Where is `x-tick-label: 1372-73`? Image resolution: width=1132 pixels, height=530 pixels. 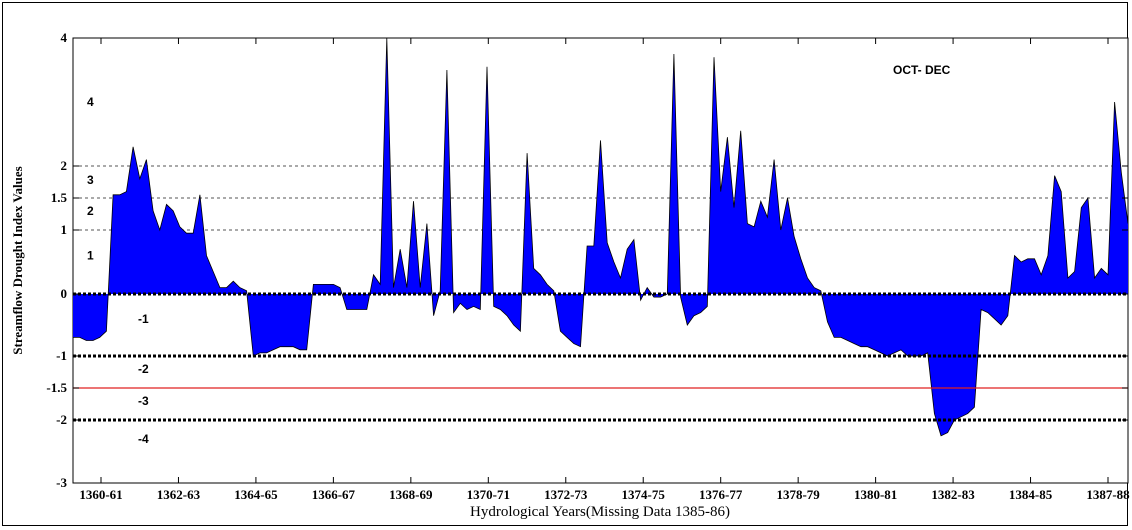
x-tick-label: 1372-73 is located at coordinates (566, 494).